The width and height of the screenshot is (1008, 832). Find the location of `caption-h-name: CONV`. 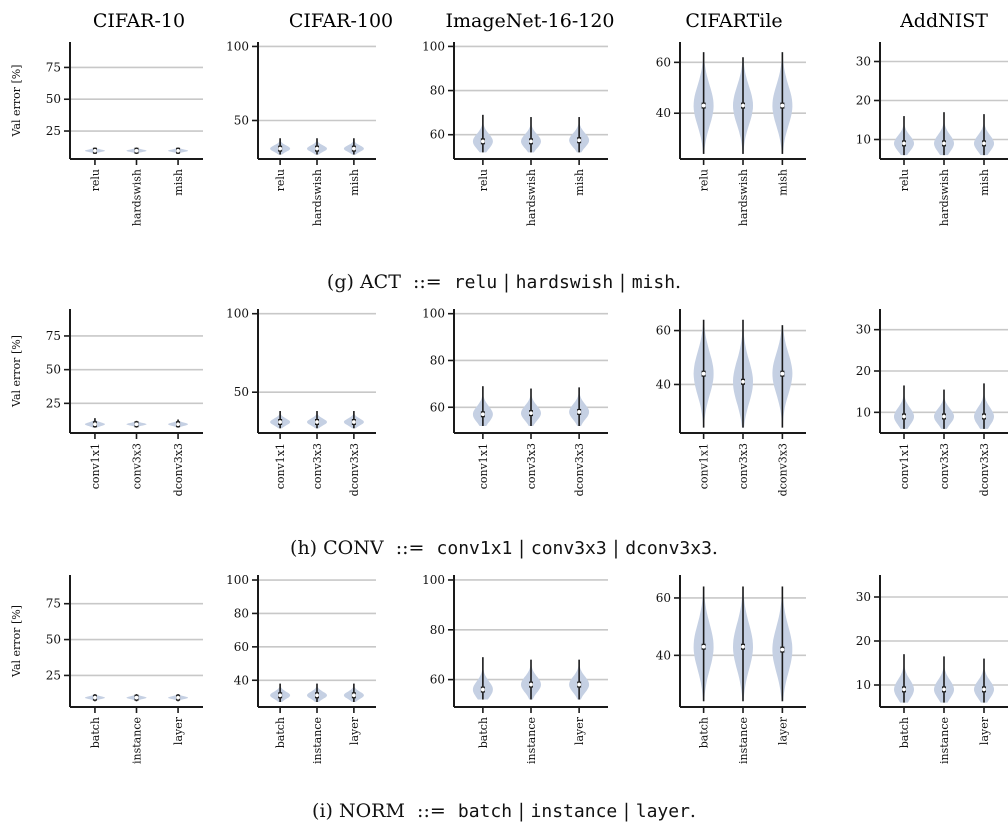

caption-h-name: CONV is located at coordinates (353, 548).